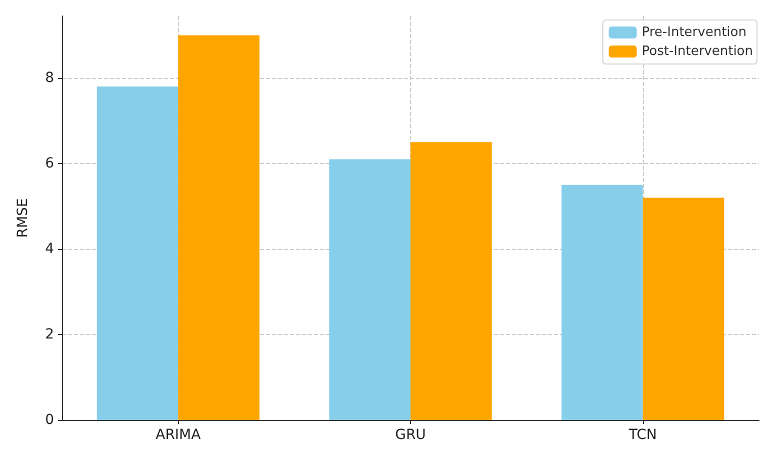  I want to click on y-axis-title: RMSE, so click(23, 218).